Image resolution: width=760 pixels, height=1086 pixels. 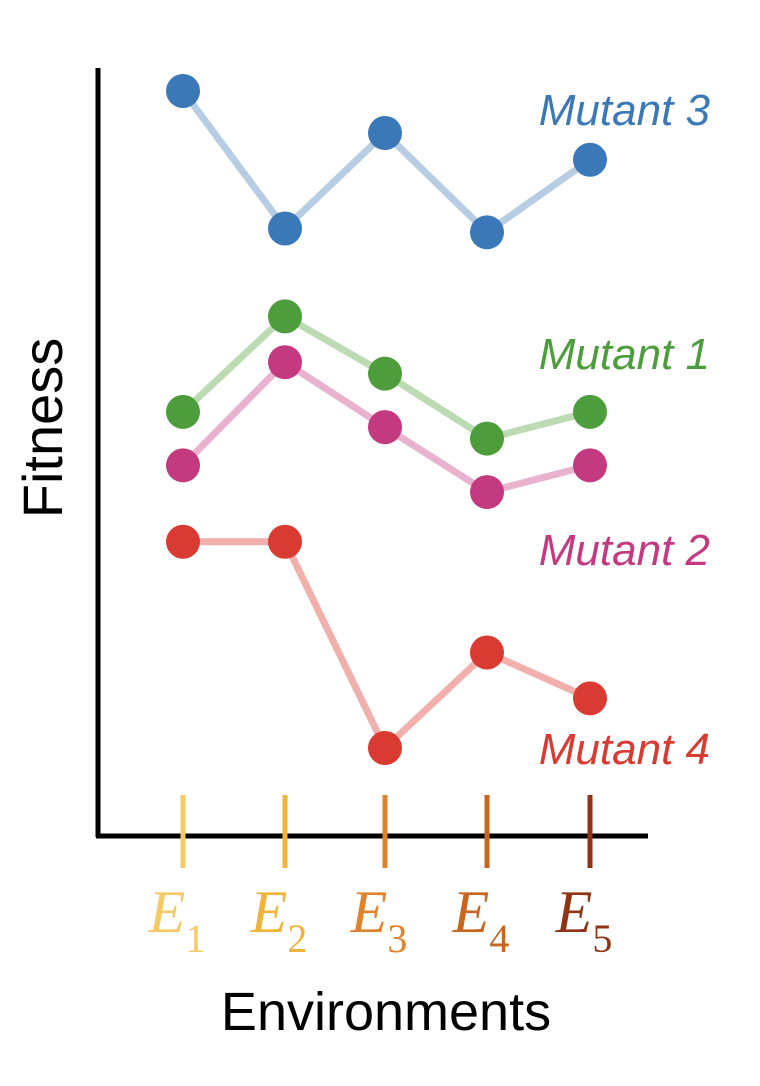 I want to click on x-axis-label: Environments, so click(x=386, y=1012).